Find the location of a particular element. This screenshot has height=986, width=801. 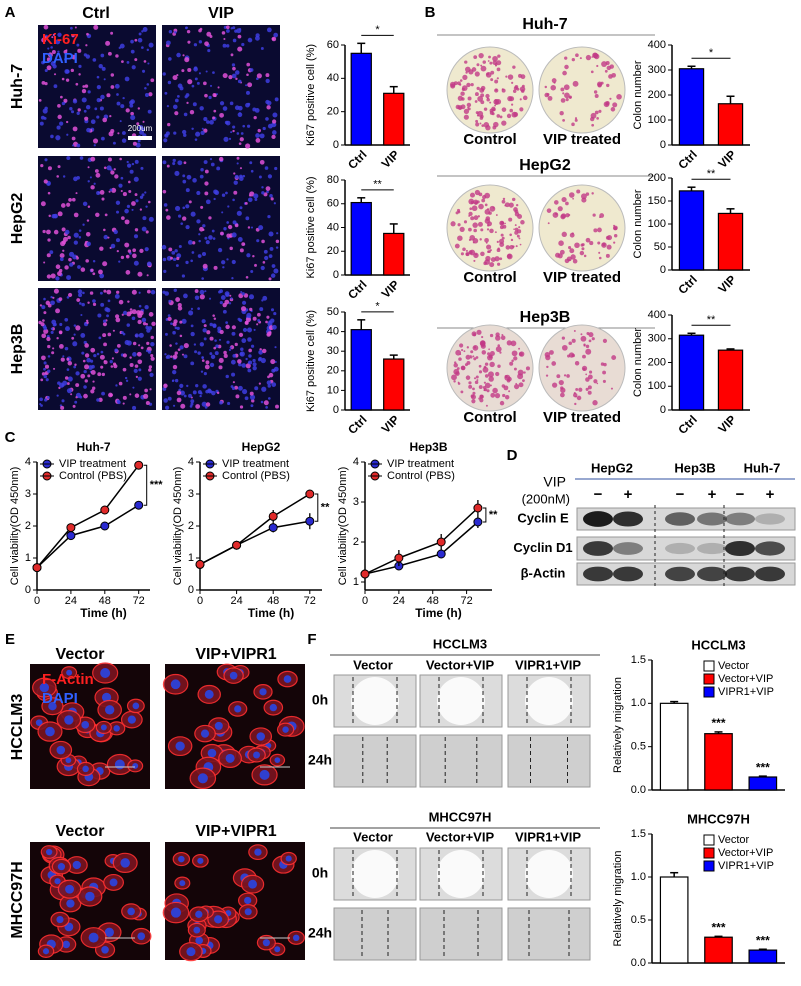

lane-sign: − is located at coordinates (598, 494).